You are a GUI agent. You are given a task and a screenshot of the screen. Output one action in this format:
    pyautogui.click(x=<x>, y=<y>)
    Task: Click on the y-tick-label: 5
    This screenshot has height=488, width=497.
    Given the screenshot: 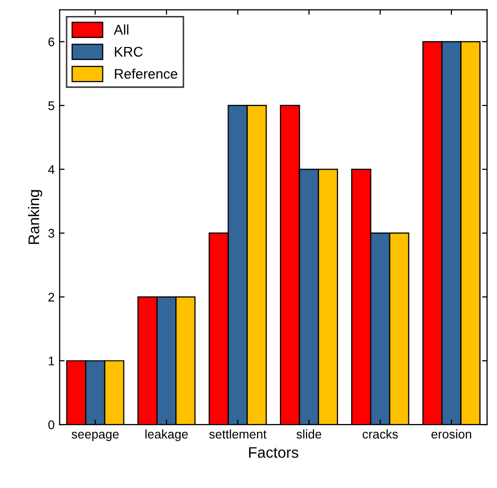 What is the action you would take?
    pyautogui.click(x=51, y=105)
    